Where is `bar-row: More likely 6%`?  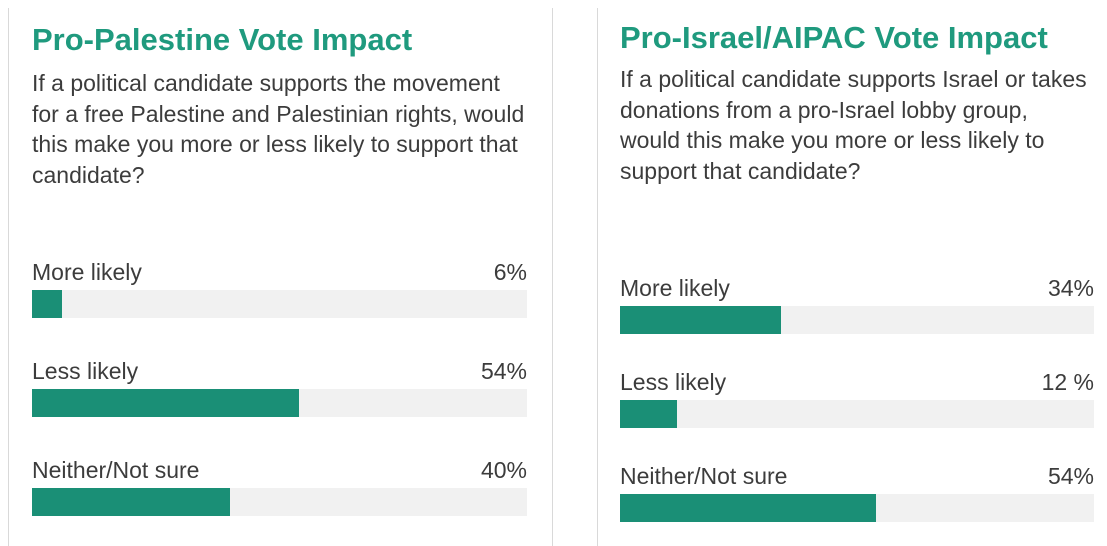
bar-row: More likely 6% is located at coordinates (279, 288).